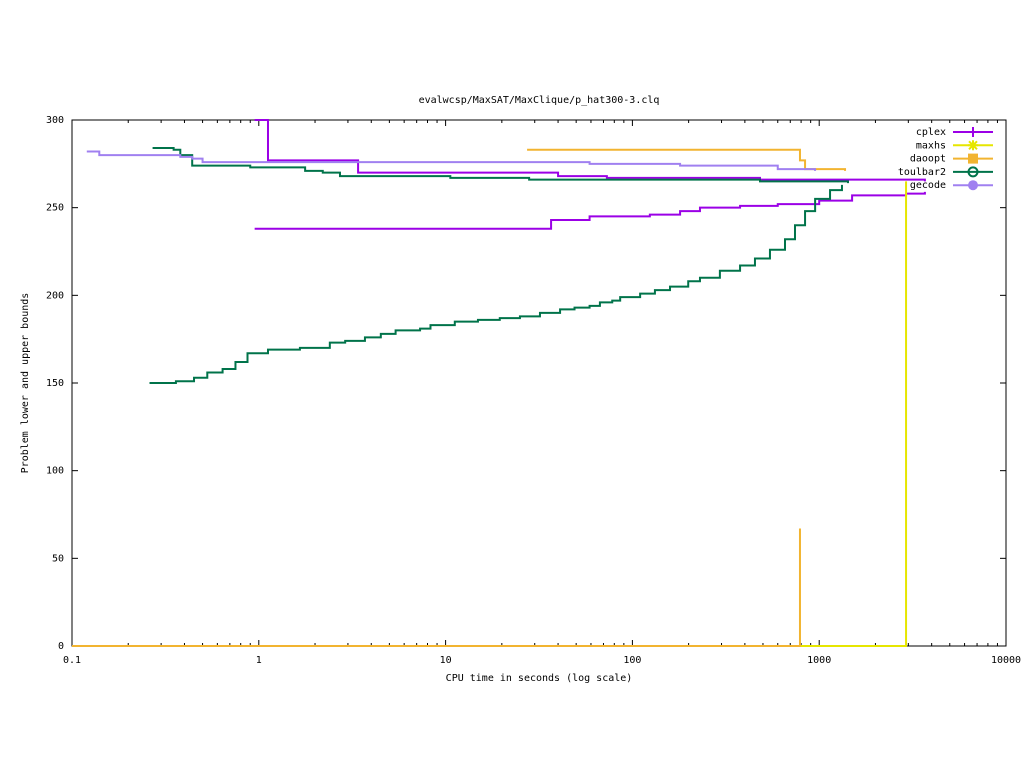 Image resolution: width=1024 pixels, height=768 pixels. I want to click on x-tick-label: 10000, so click(1006, 660).